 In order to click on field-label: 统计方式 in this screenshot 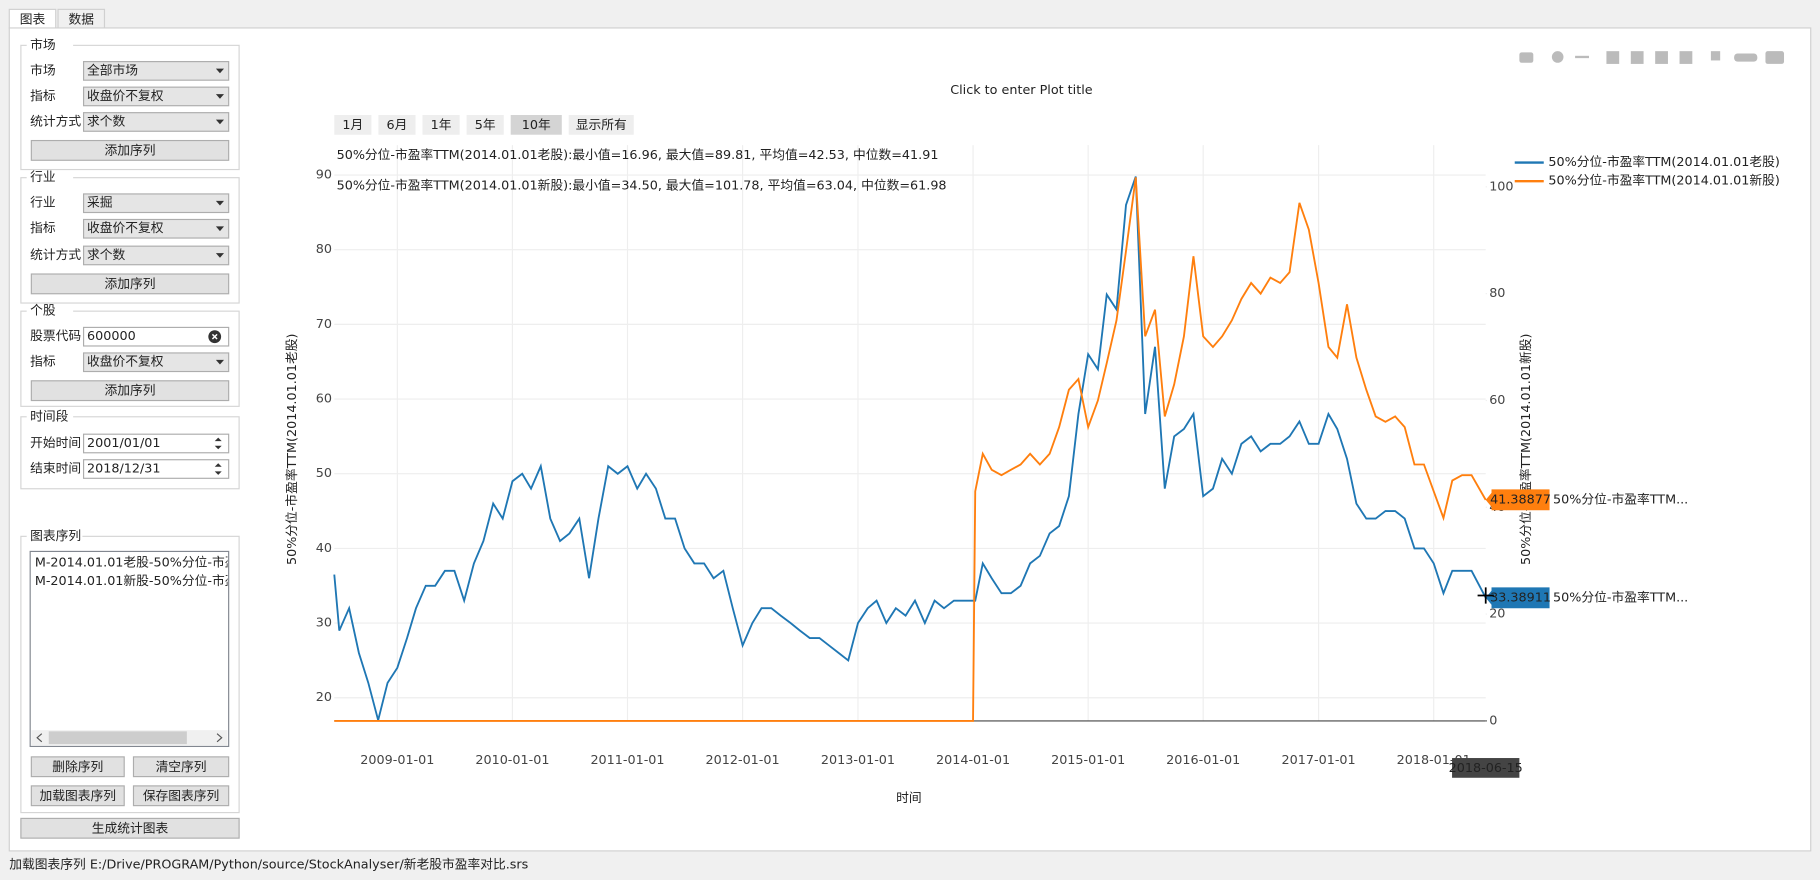, I will do `click(55, 121)`.